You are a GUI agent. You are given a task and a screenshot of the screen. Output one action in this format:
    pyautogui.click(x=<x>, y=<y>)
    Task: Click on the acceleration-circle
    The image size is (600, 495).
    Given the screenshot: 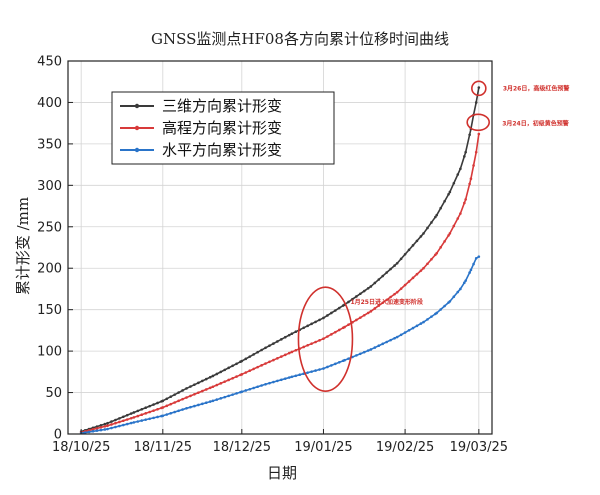 What is the action you would take?
    pyautogui.click(x=325, y=339)
    